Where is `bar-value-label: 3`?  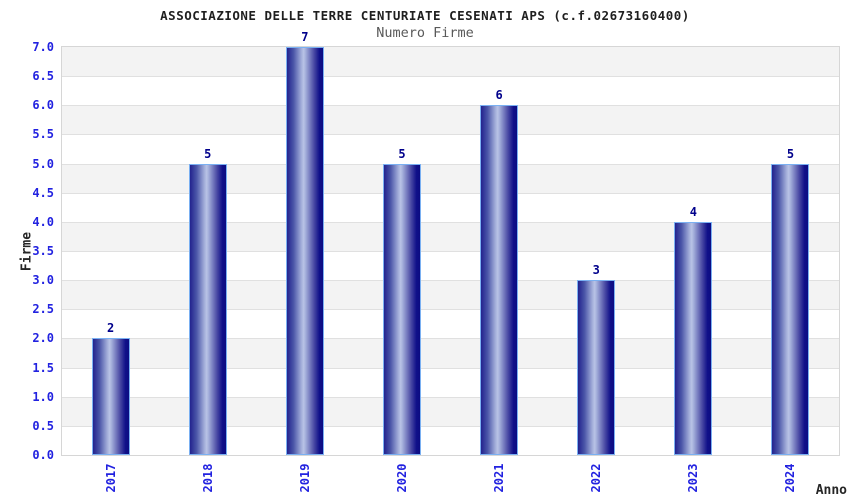
bar-value-label: 3 is located at coordinates (596, 270).